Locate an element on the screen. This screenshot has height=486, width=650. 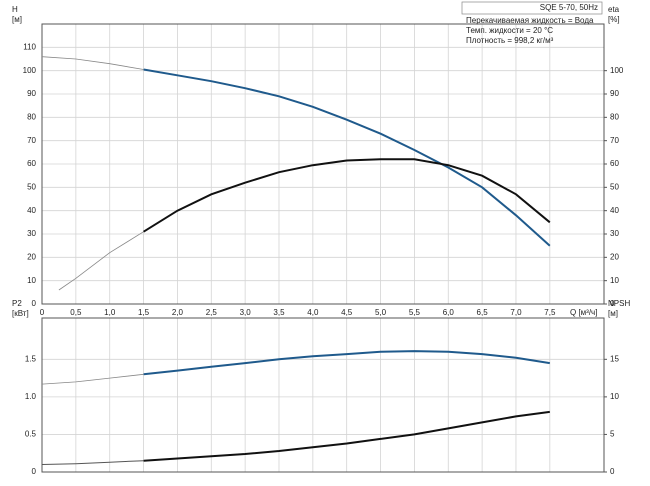
y2-axis-label: [м] is located at coordinates (613, 313).